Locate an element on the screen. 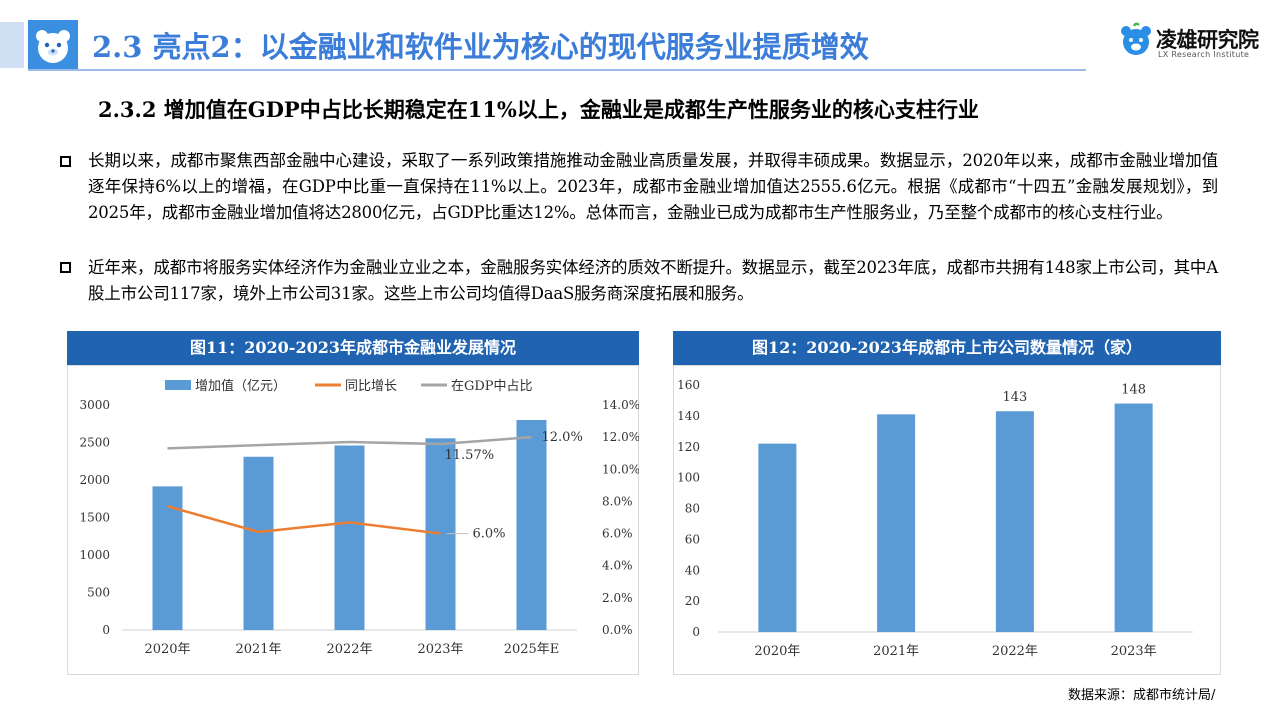 The width and height of the screenshot is (1280, 720). y-tick-right: 14.0% is located at coordinates (620, 405).